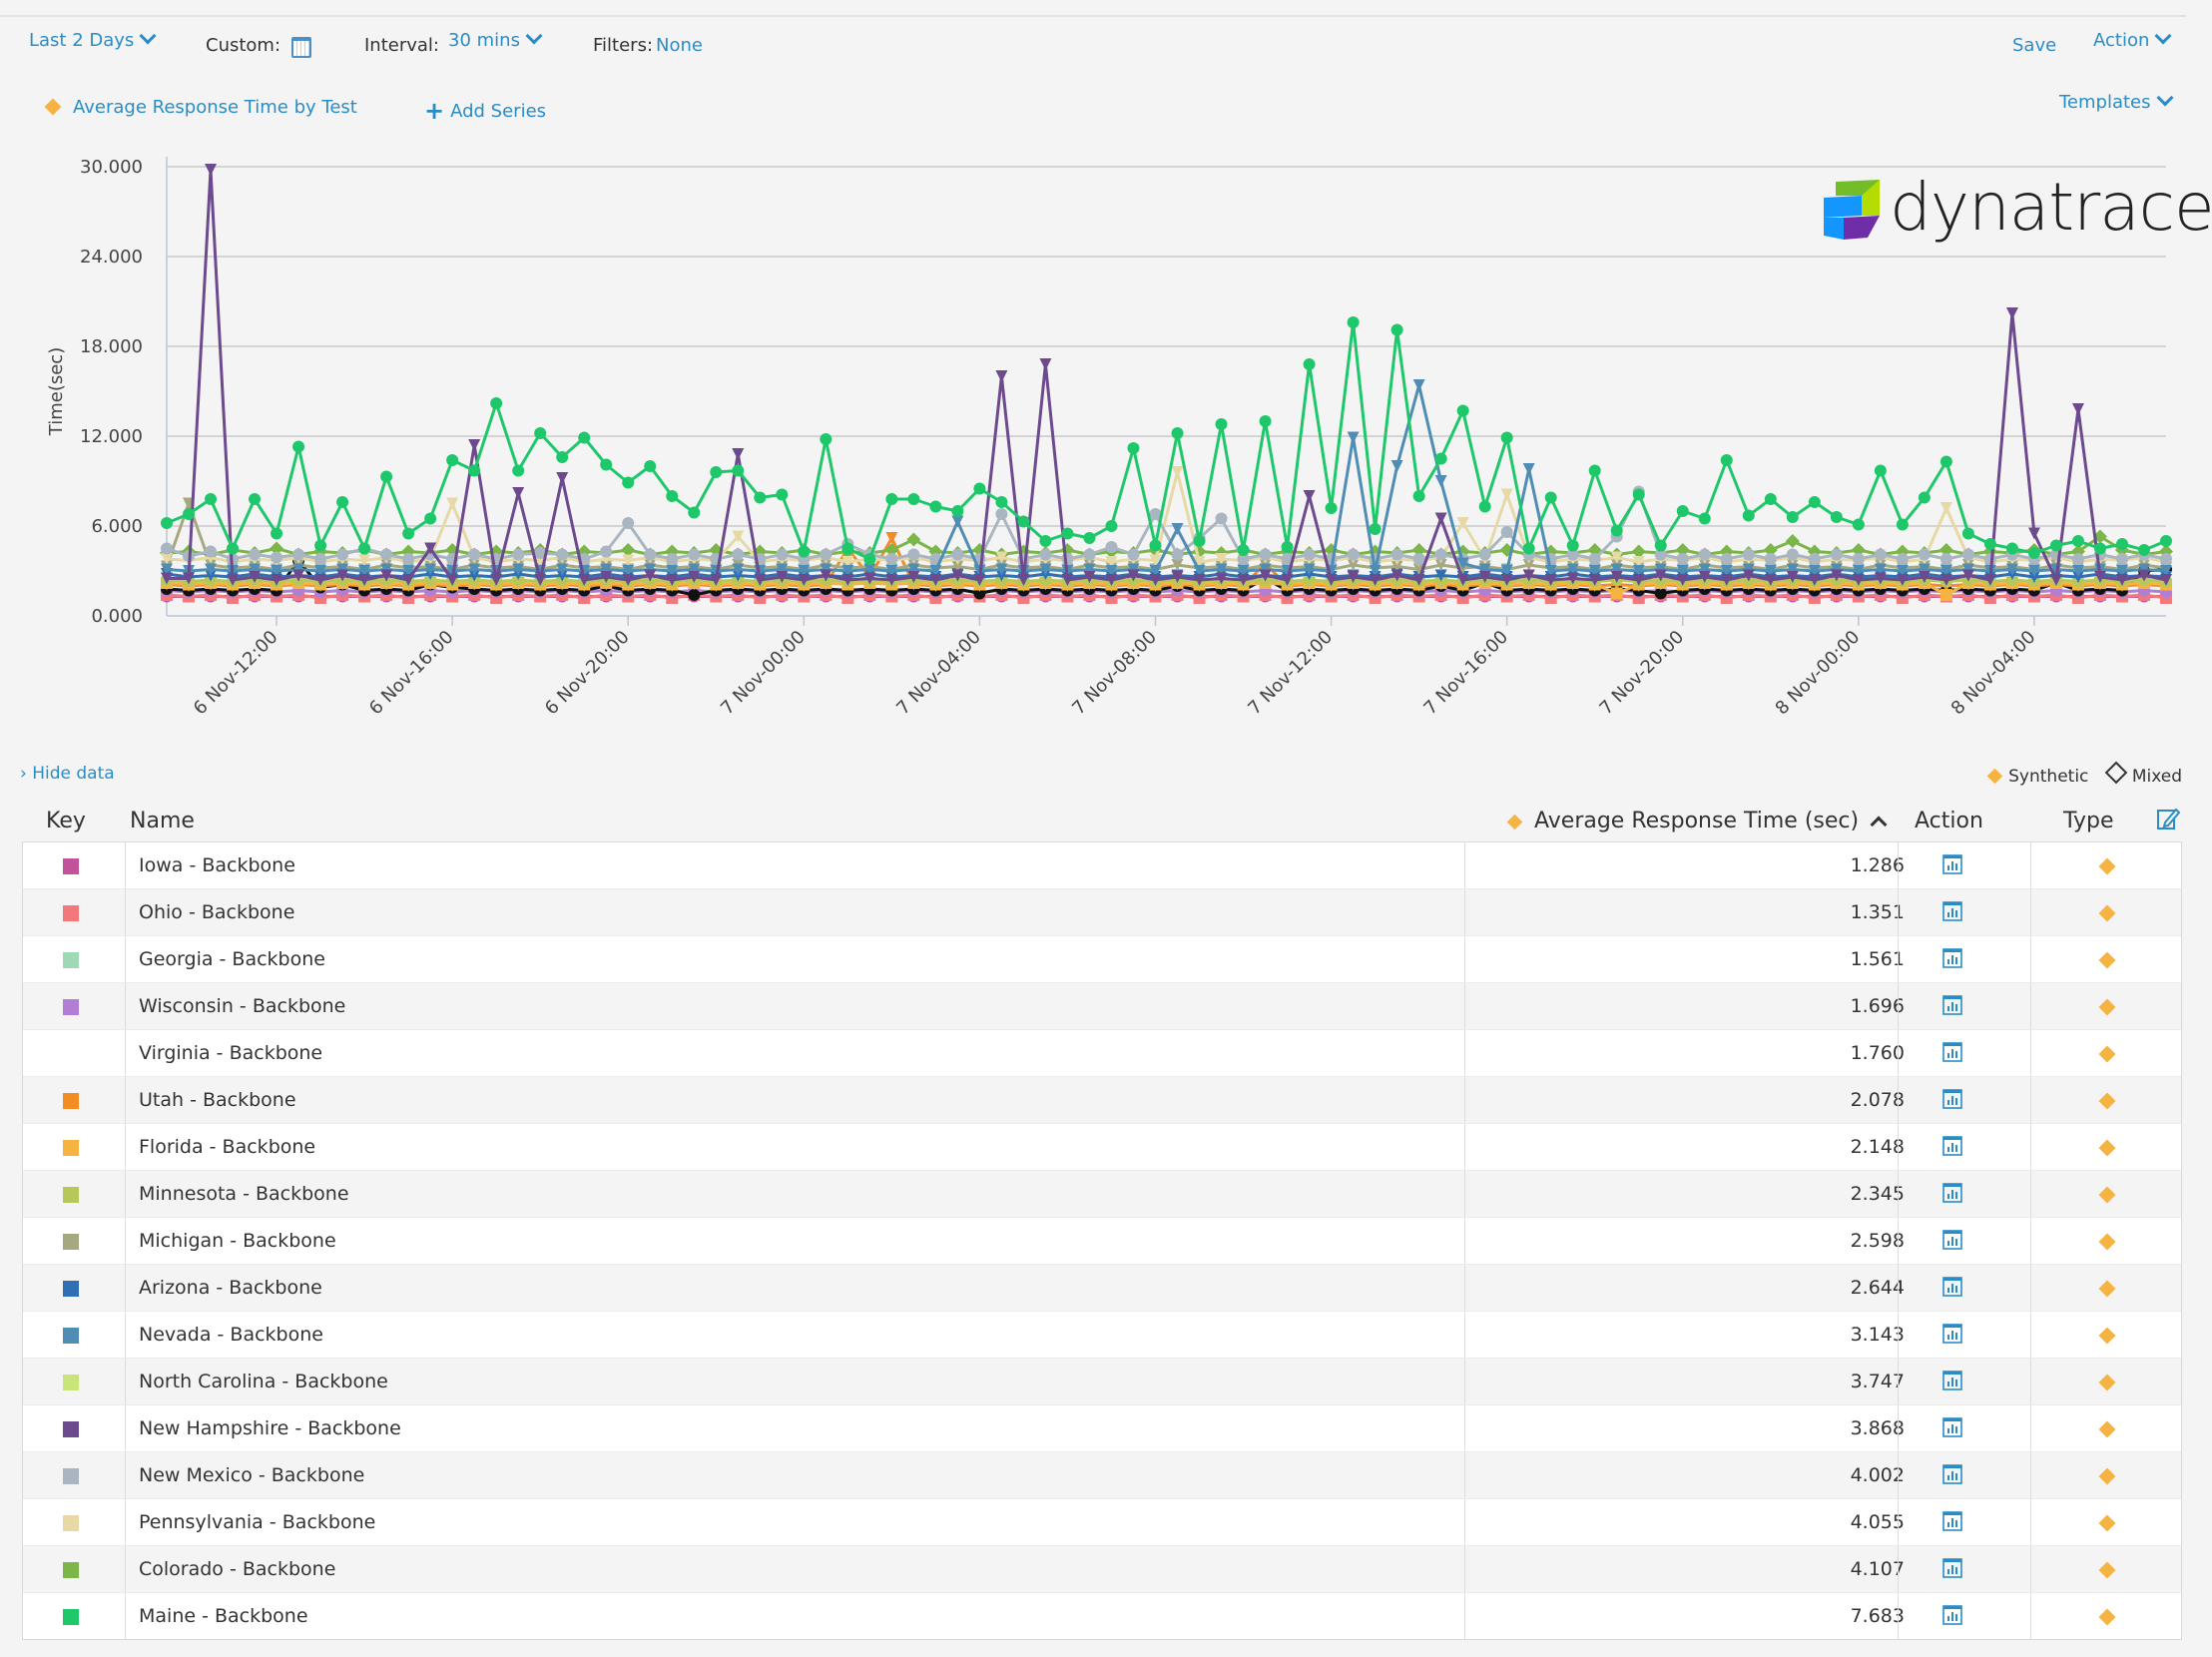  Describe the element at coordinates (1102, 1427) in the screenshot. I see `table-row: New Hampshire - Backbone 3.868` at that location.